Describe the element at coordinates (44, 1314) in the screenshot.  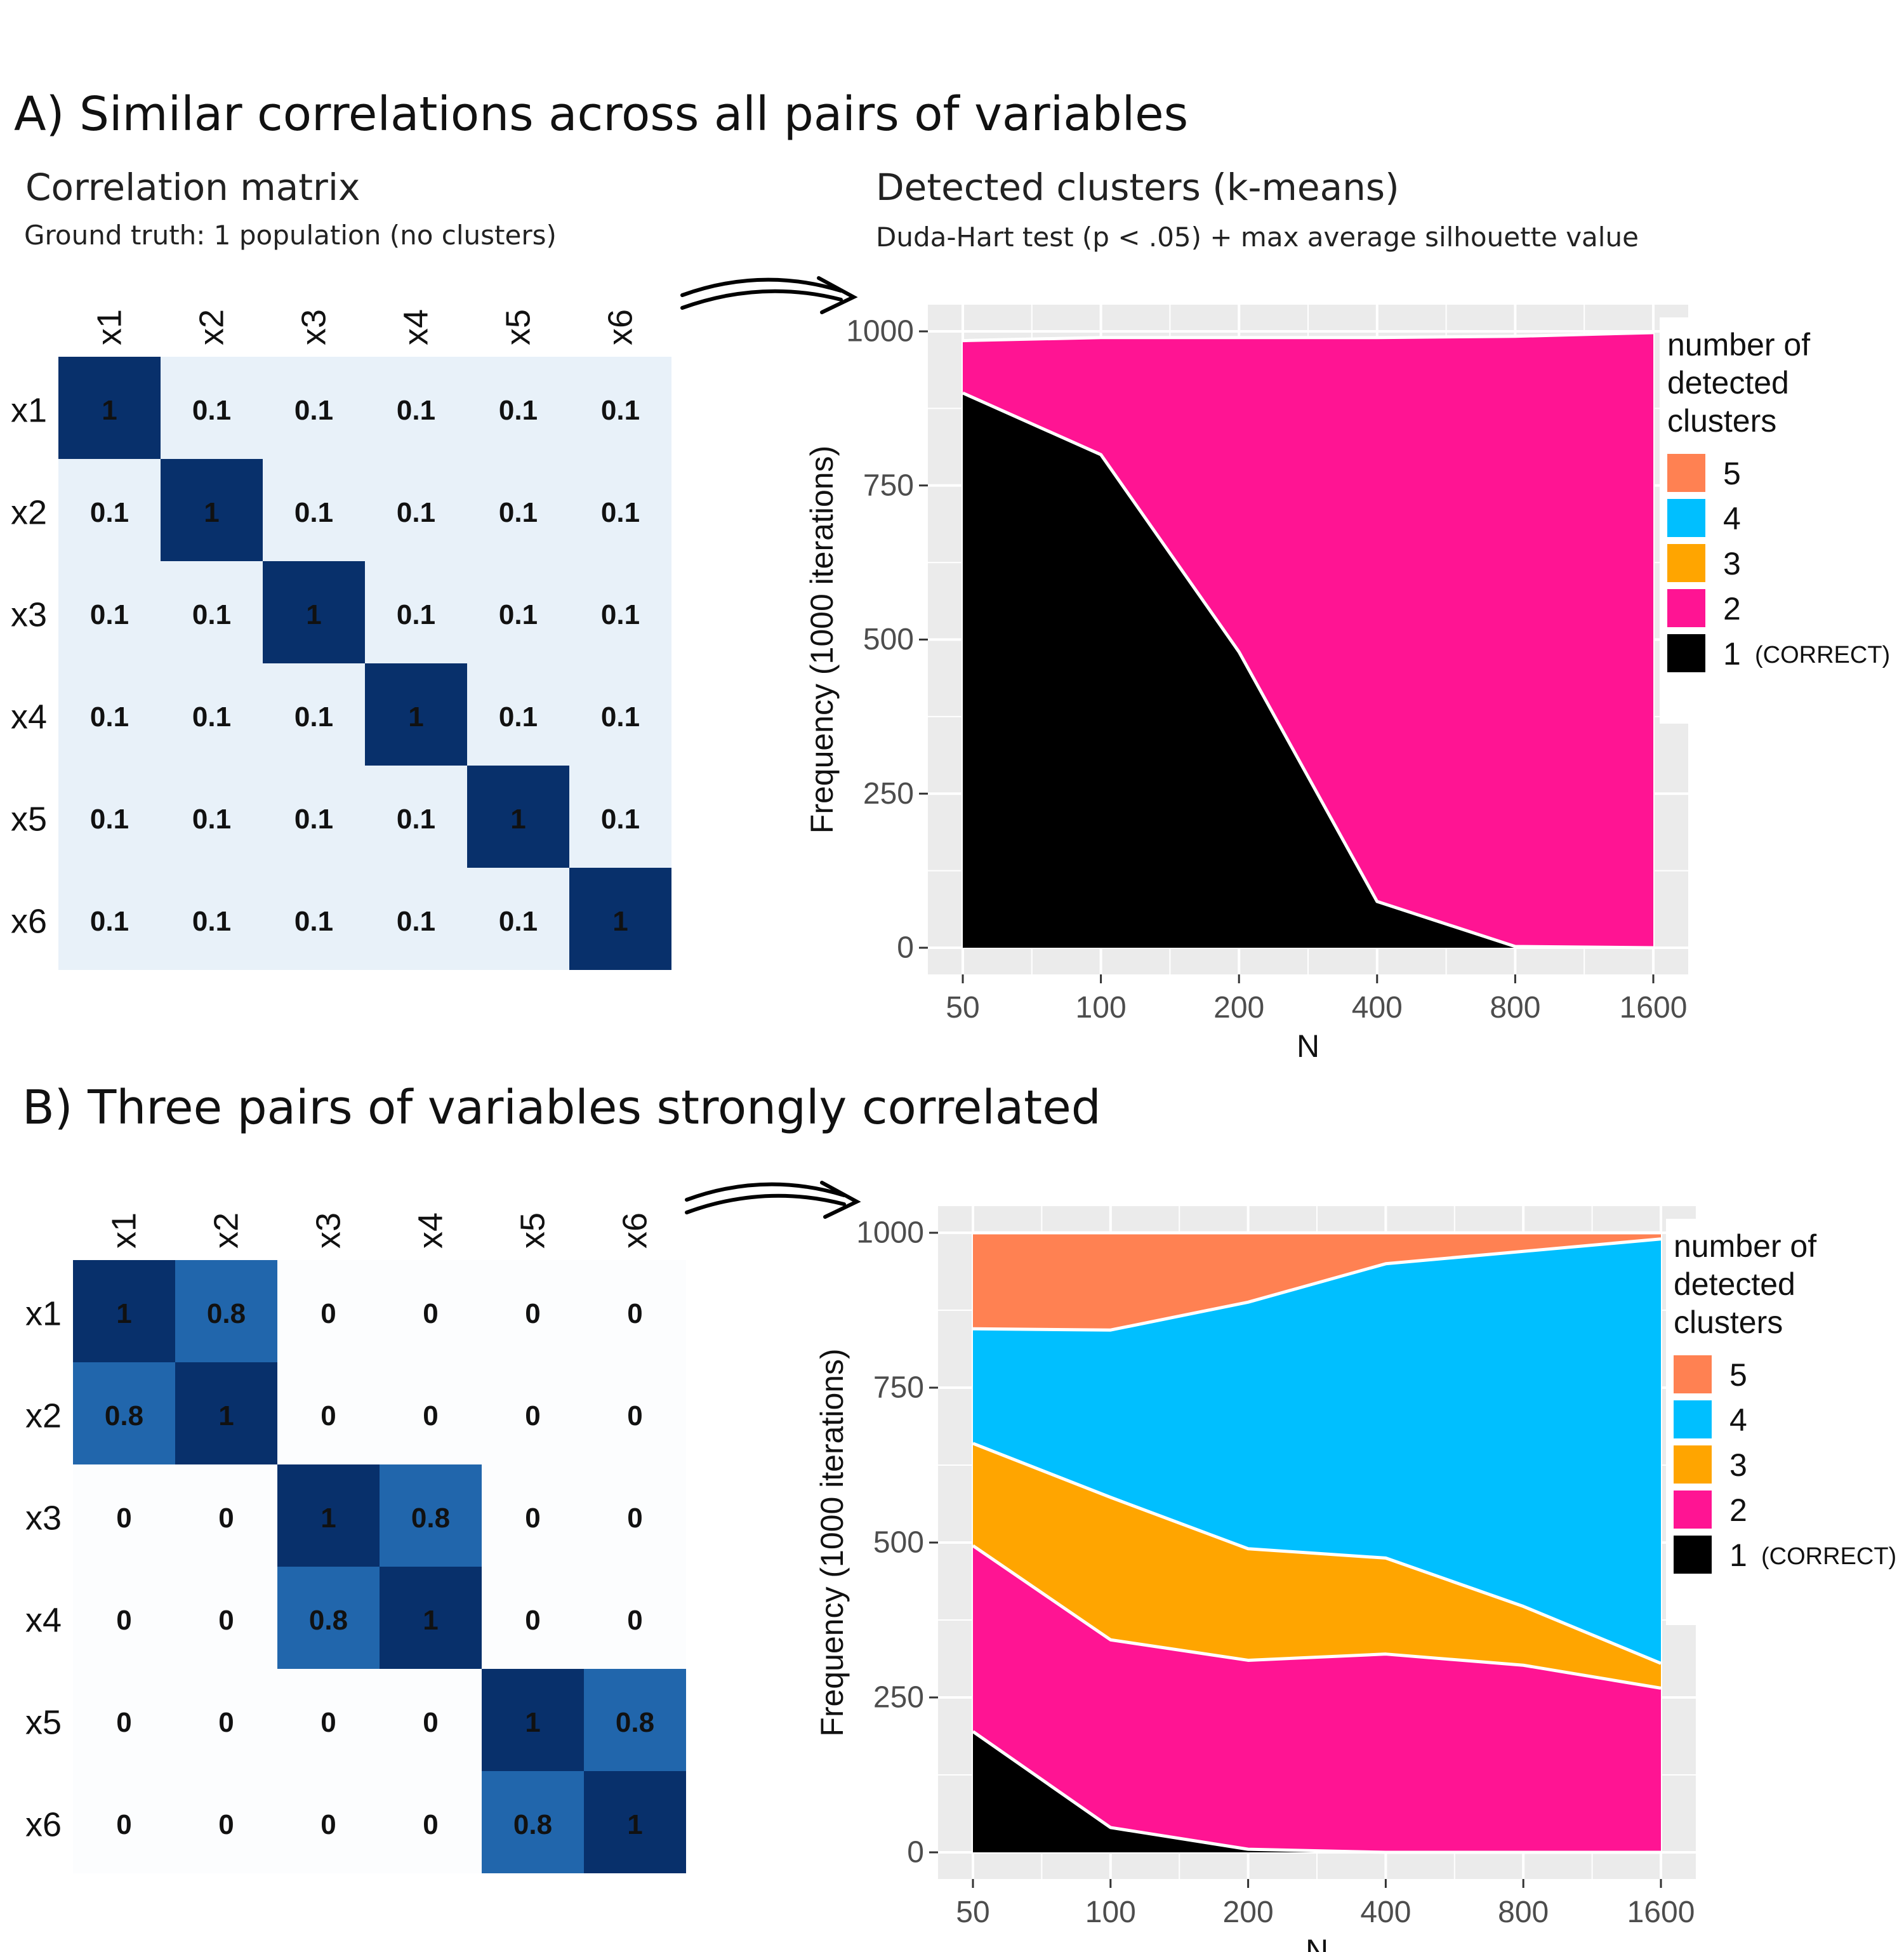
I see `matrix-row-label: x1` at that location.